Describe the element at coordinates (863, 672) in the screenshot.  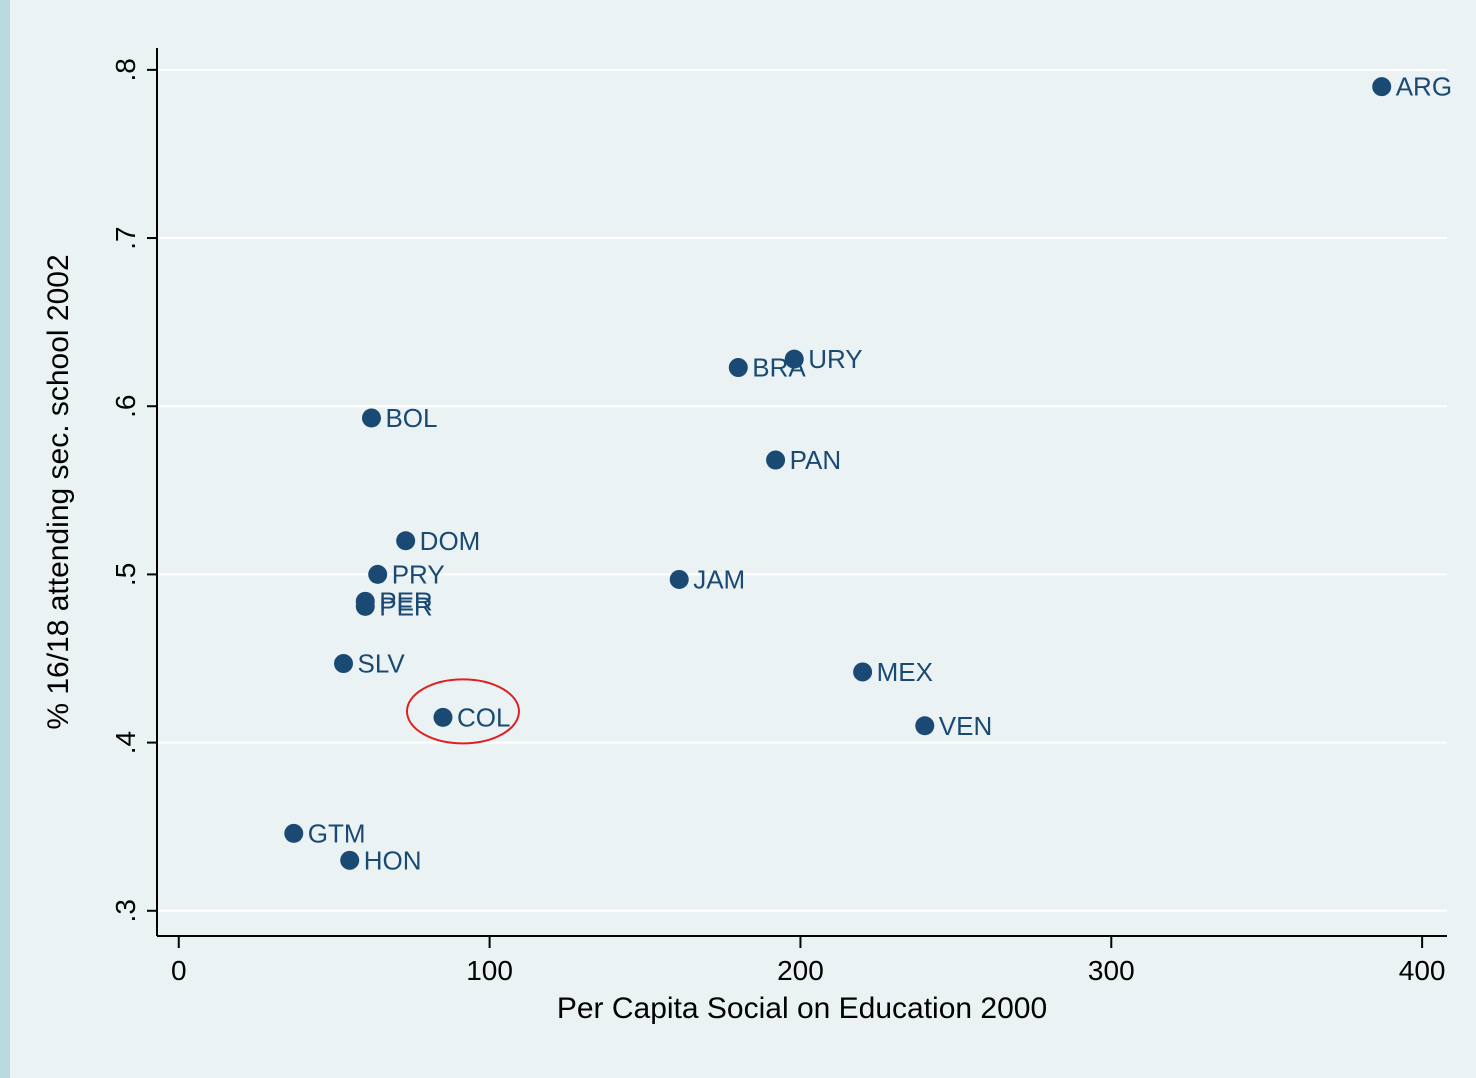
I see `point-mex` at that location.